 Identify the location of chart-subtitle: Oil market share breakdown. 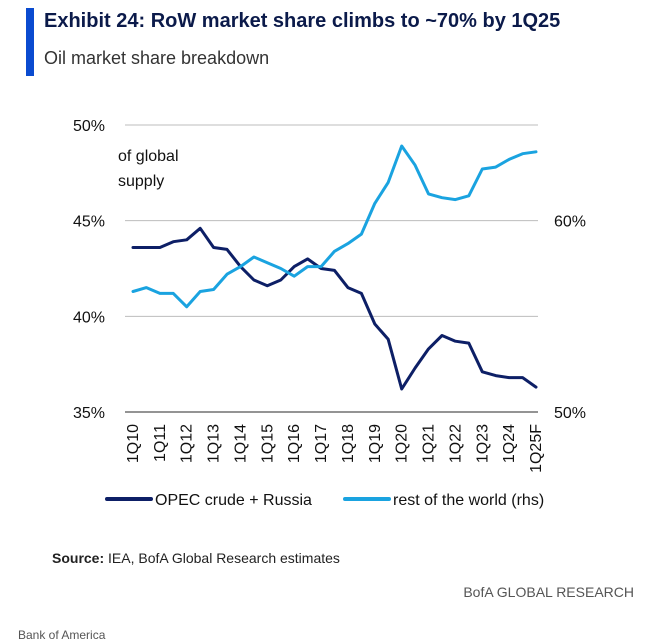
(157, 58).